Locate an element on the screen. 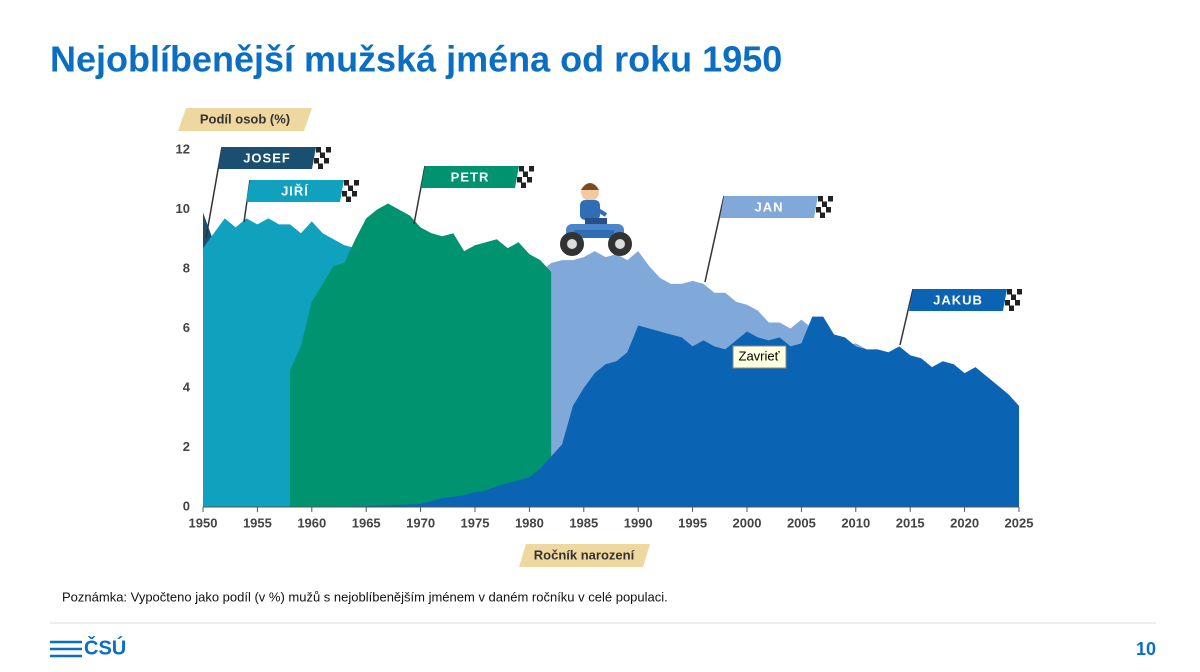  legend-entry: JIŘÍ is located at coordinates (295, 190).